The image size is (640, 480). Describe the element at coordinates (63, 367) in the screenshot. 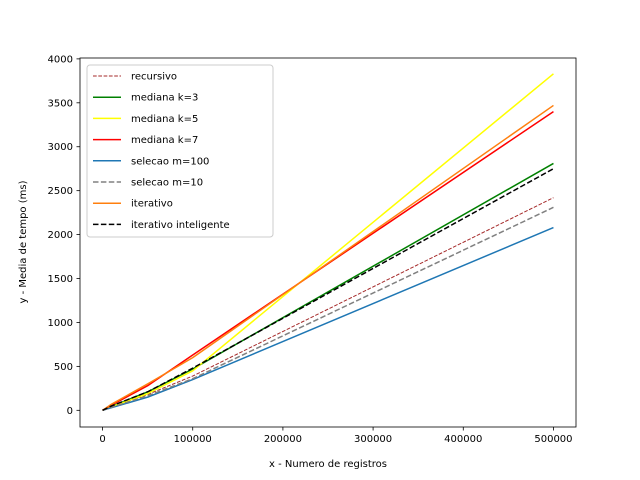

I see `y-tick-label: 500` at that location.